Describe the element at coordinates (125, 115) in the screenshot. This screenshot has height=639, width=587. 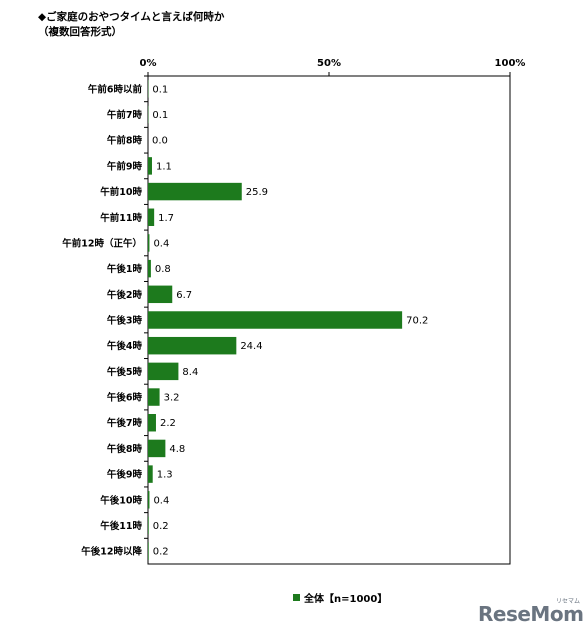
I see `category-label: 午前7時` at that location.